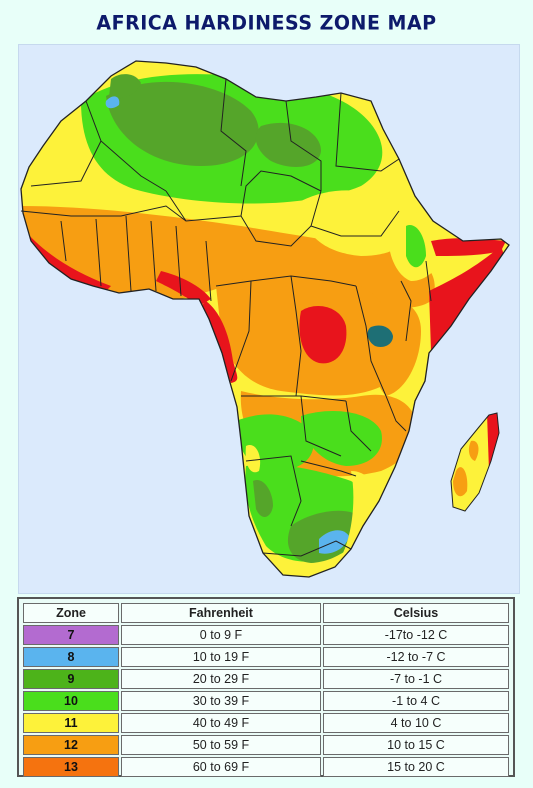 Image resolution: width=533 pixels, height=788 pixels. I want to click on legend-row-zone-8: 8 10 to 19 F -12 to -7 C, so click(266, 657).